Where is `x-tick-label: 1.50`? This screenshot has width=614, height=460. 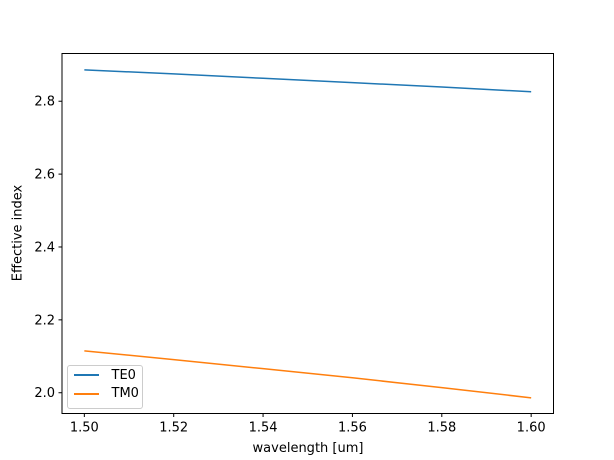 x-tick-label: 1.50 is located at coordinates (84, 428).